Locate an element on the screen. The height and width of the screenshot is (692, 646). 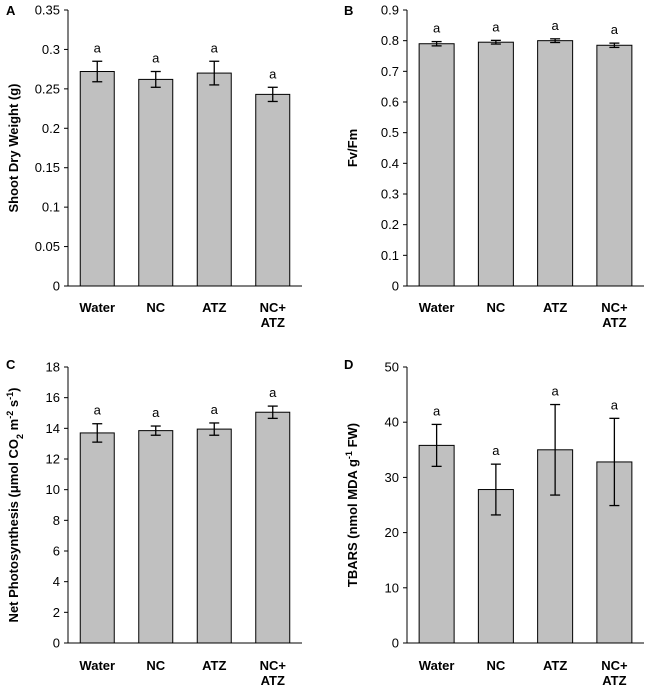
panel-a-y-tick-label-4: 0.2 is located at coordinates (51, 128).